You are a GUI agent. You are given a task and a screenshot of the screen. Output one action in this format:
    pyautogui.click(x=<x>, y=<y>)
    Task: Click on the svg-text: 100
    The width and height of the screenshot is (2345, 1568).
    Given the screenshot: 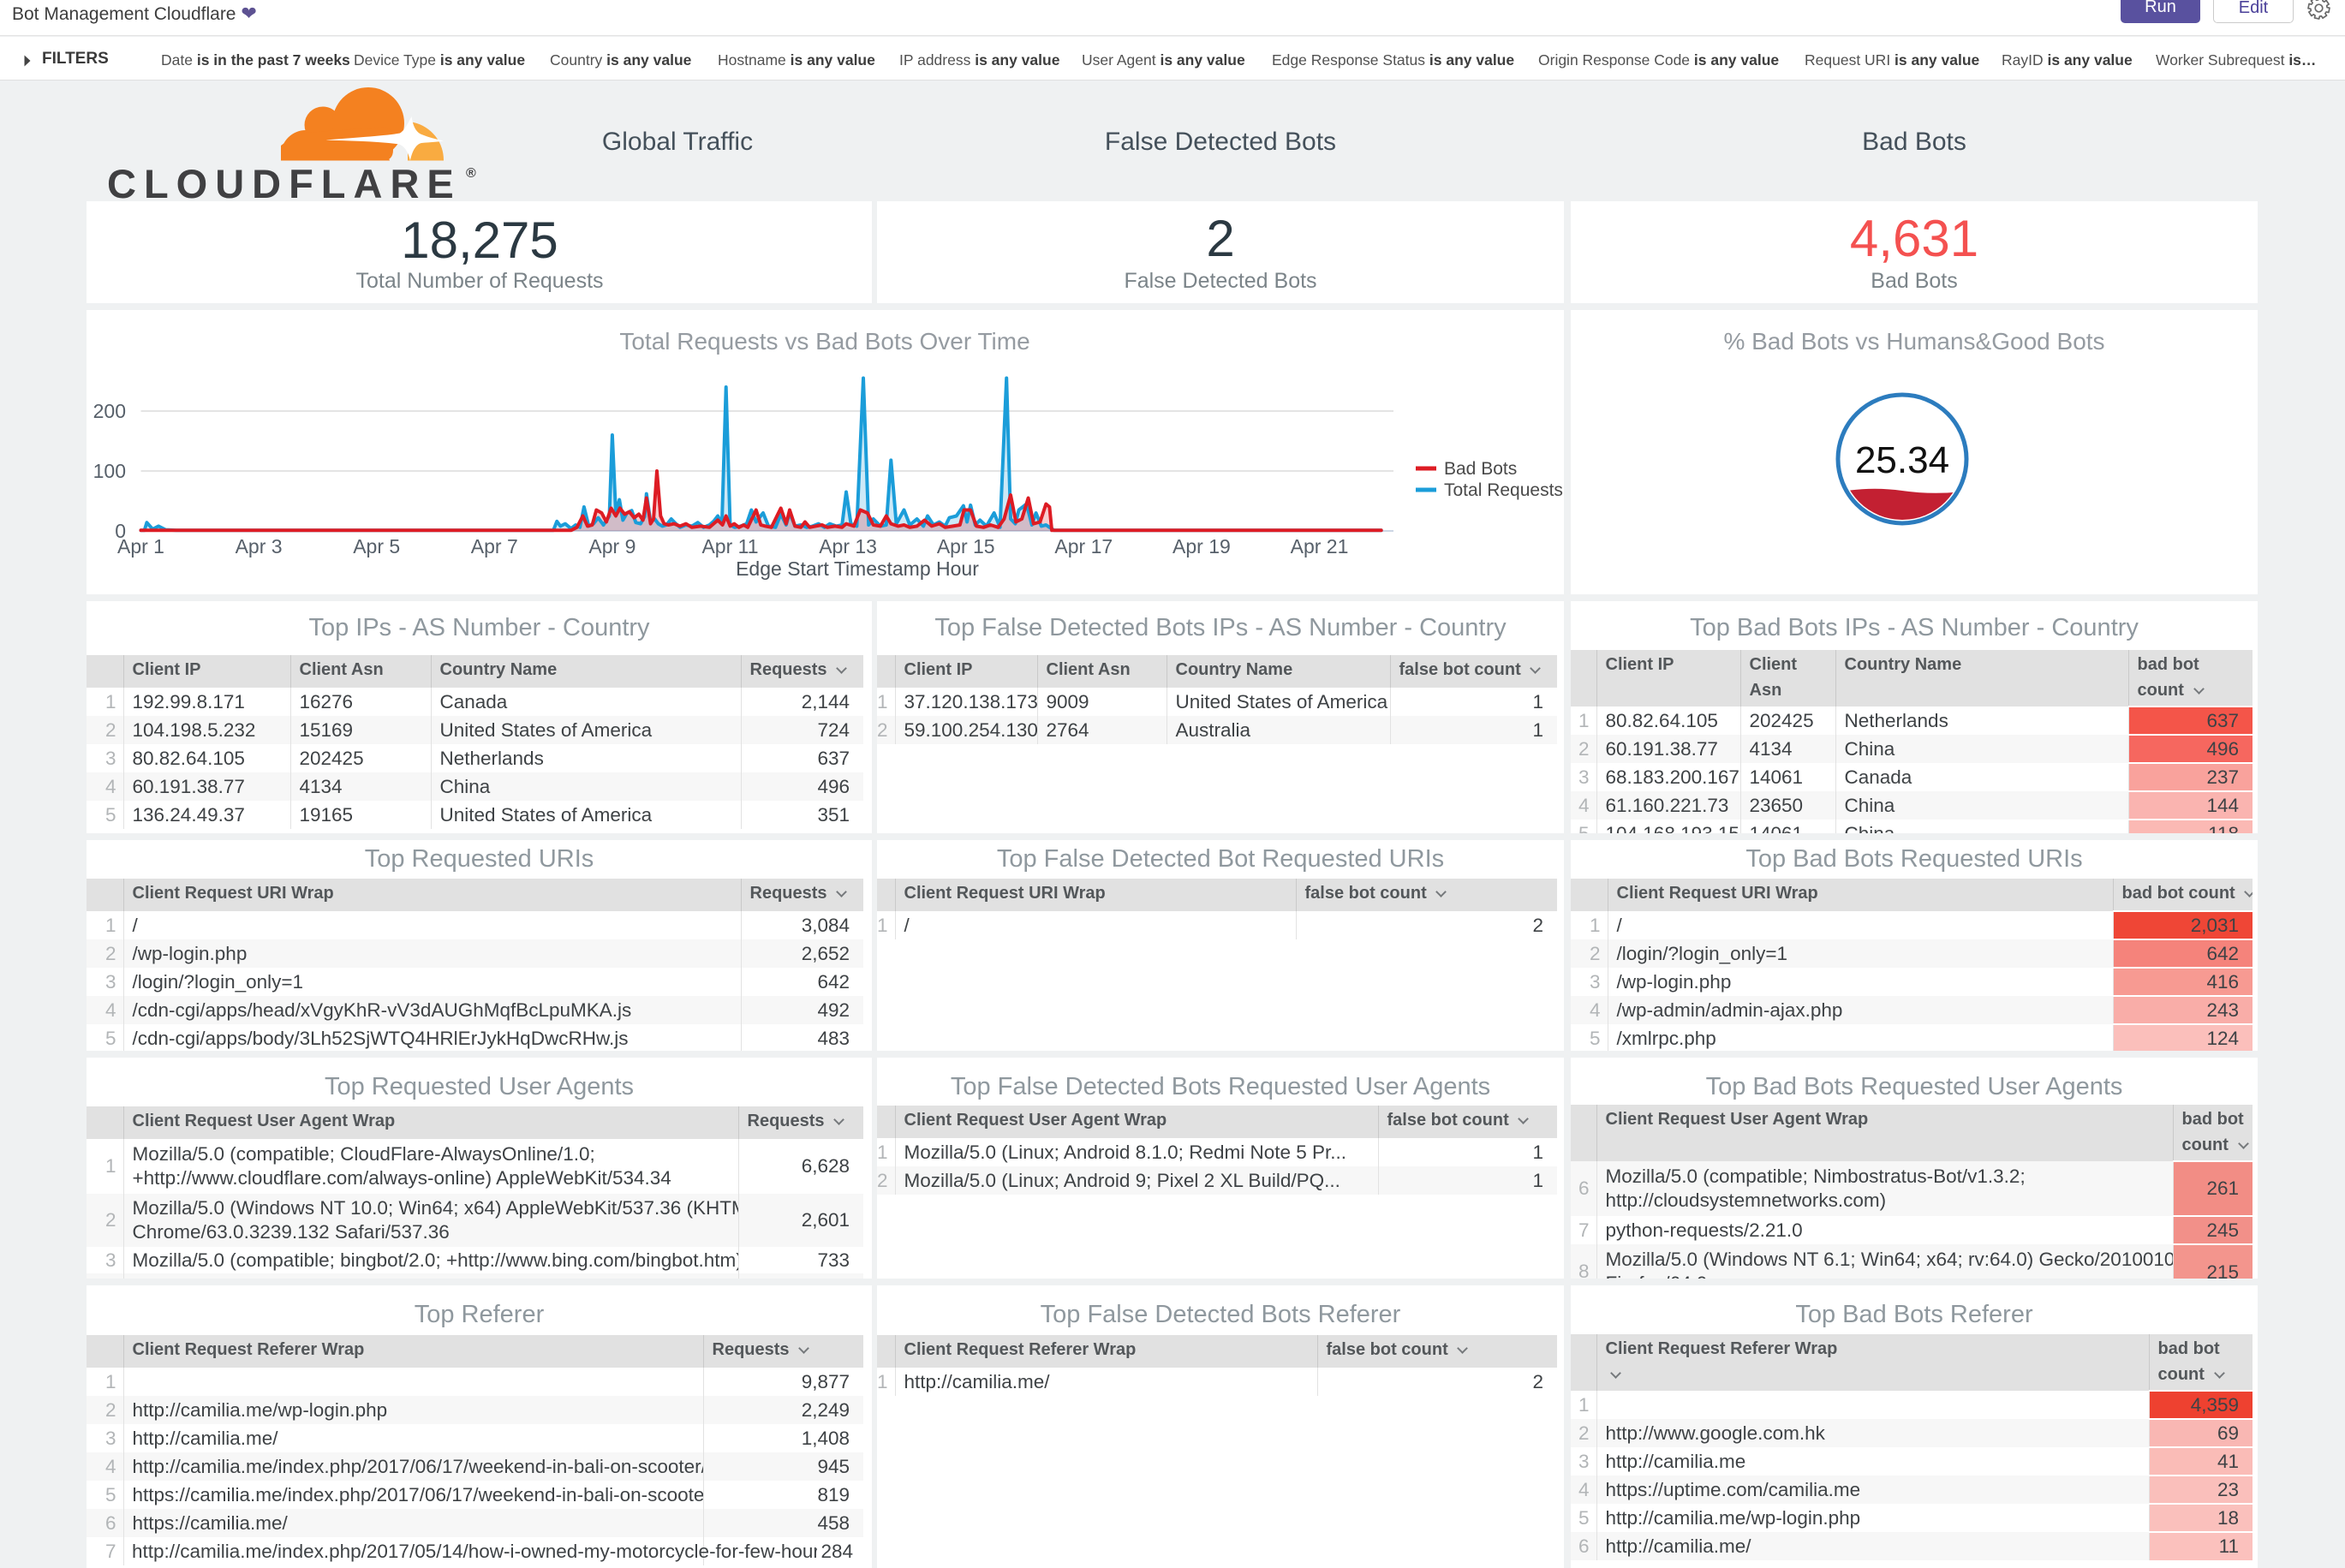 What is the action you would take?
    pyautogui.click(x=109, y=471)
    